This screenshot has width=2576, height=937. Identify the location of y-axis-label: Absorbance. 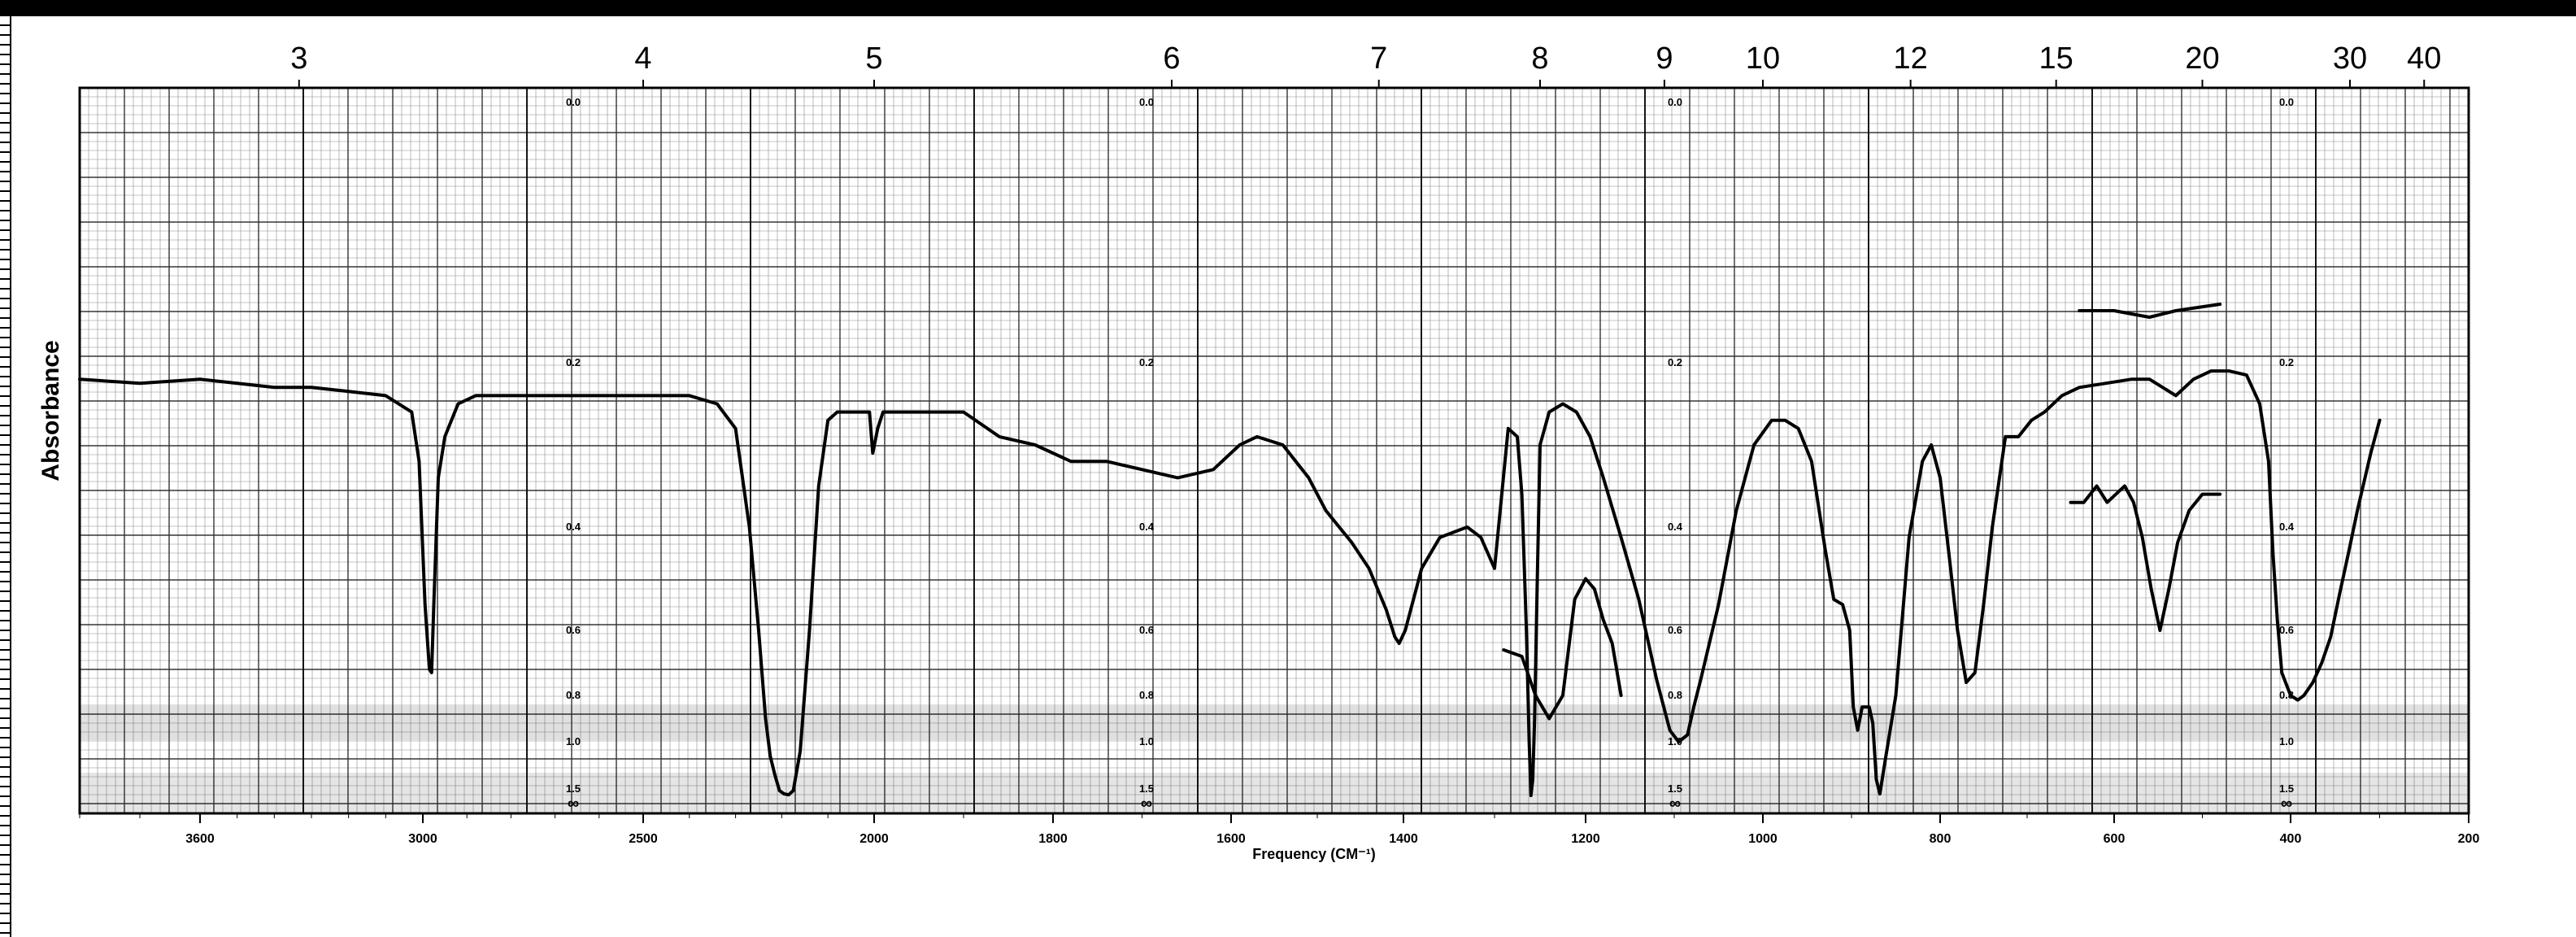
(51, 410).